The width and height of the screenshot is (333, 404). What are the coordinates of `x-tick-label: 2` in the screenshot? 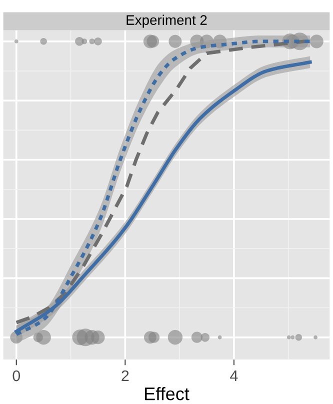 It's located at (125, 376).